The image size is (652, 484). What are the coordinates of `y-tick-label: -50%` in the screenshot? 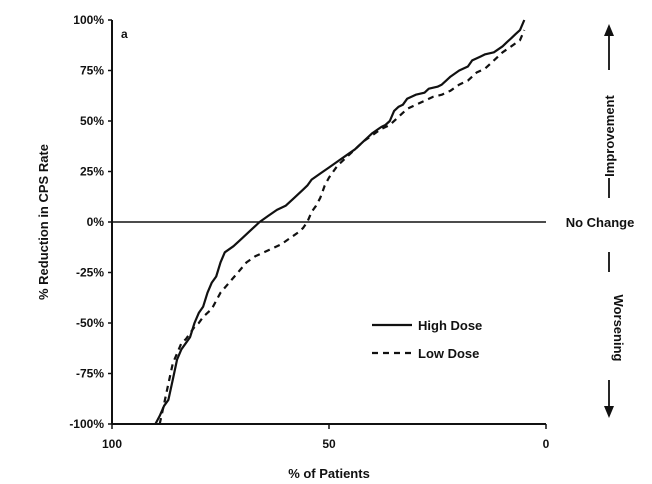 It's located at (90, 323).